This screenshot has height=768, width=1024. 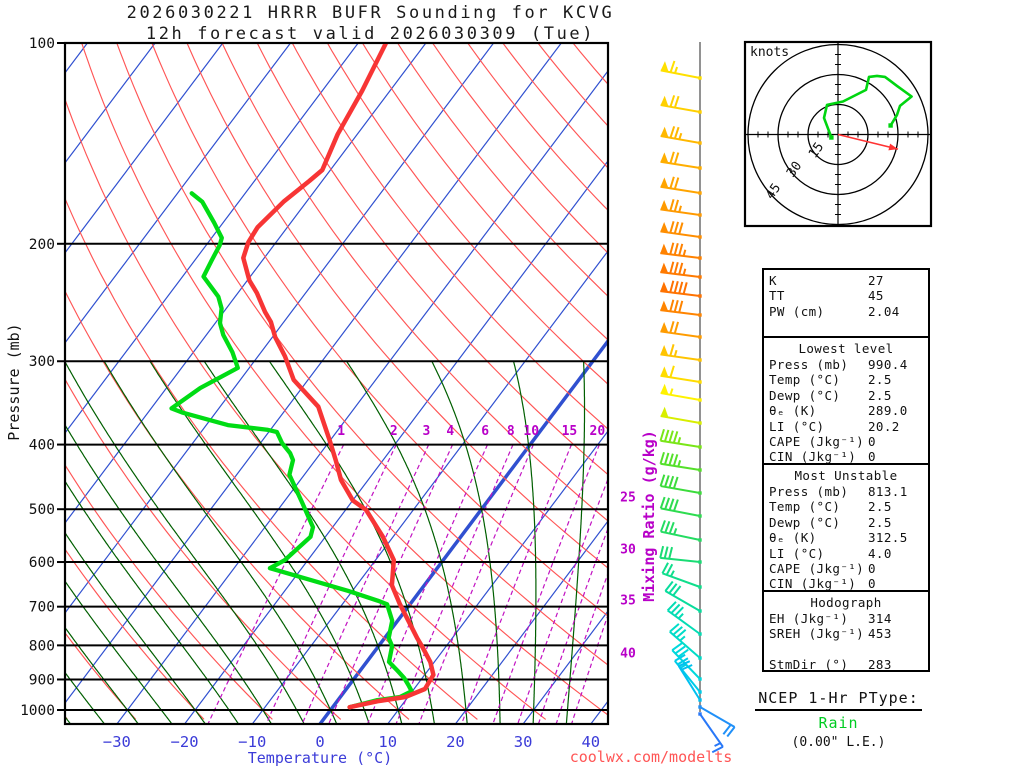 I want to click on stats-row: θₑ (K) 312.5, so click(x=846, y=537).